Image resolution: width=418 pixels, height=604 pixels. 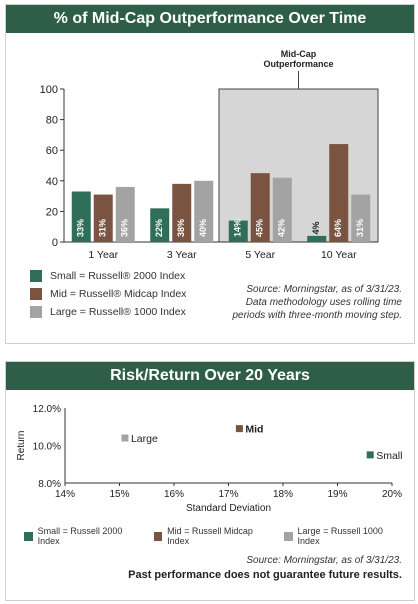 What do you see at coordinates (254, 430) in the screenshot?
I see `point-label-mid: Mid` at bounding box center [254, 430].